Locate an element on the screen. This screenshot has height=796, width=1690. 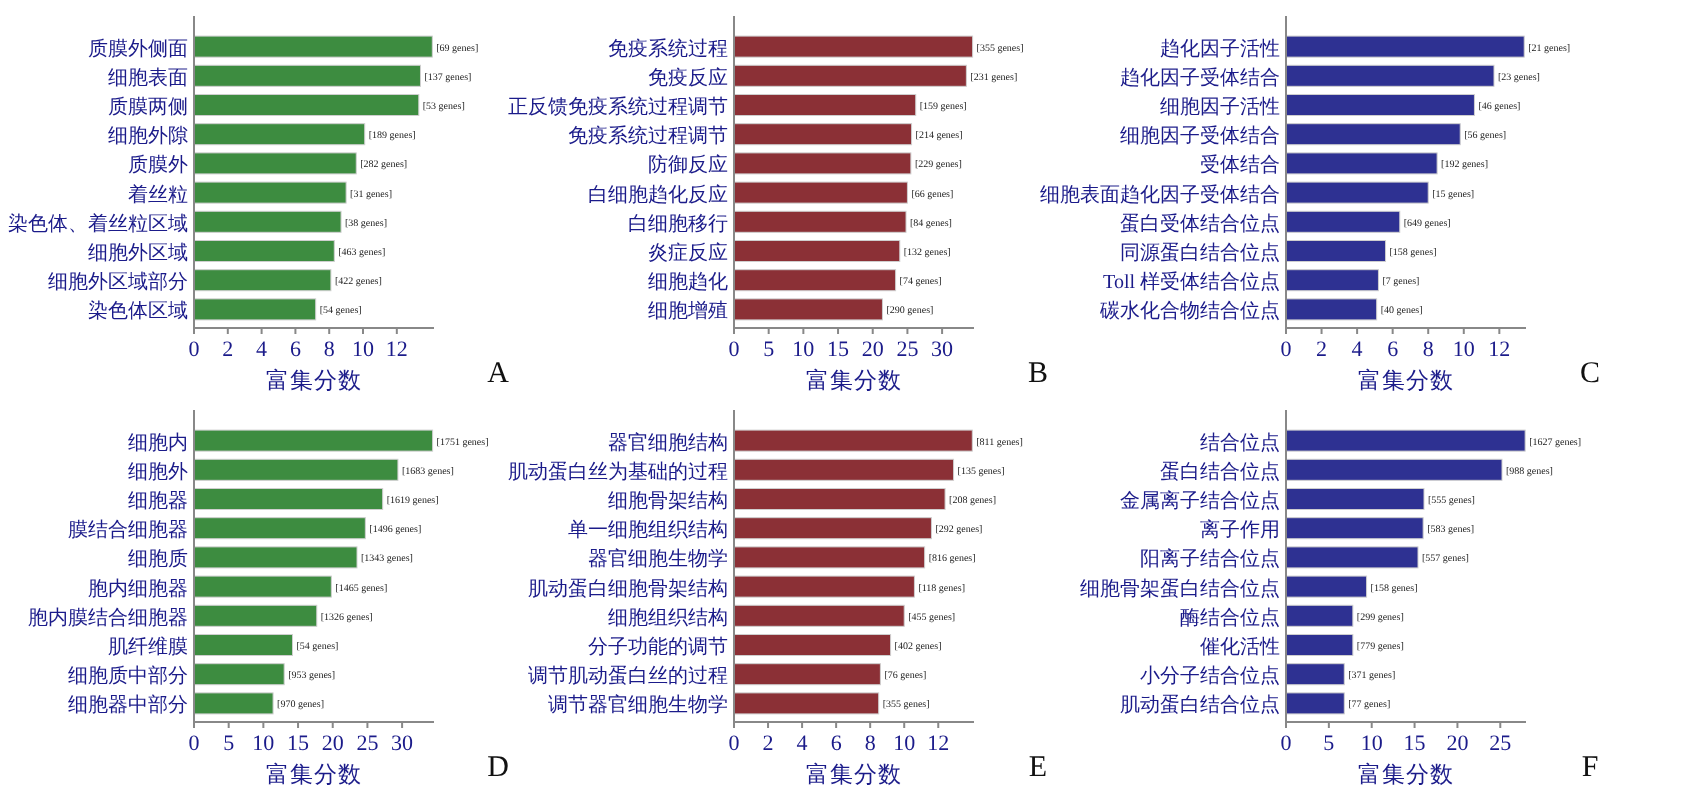
y-tick-label: 离子作用 is located at coordinates (1240, 530).